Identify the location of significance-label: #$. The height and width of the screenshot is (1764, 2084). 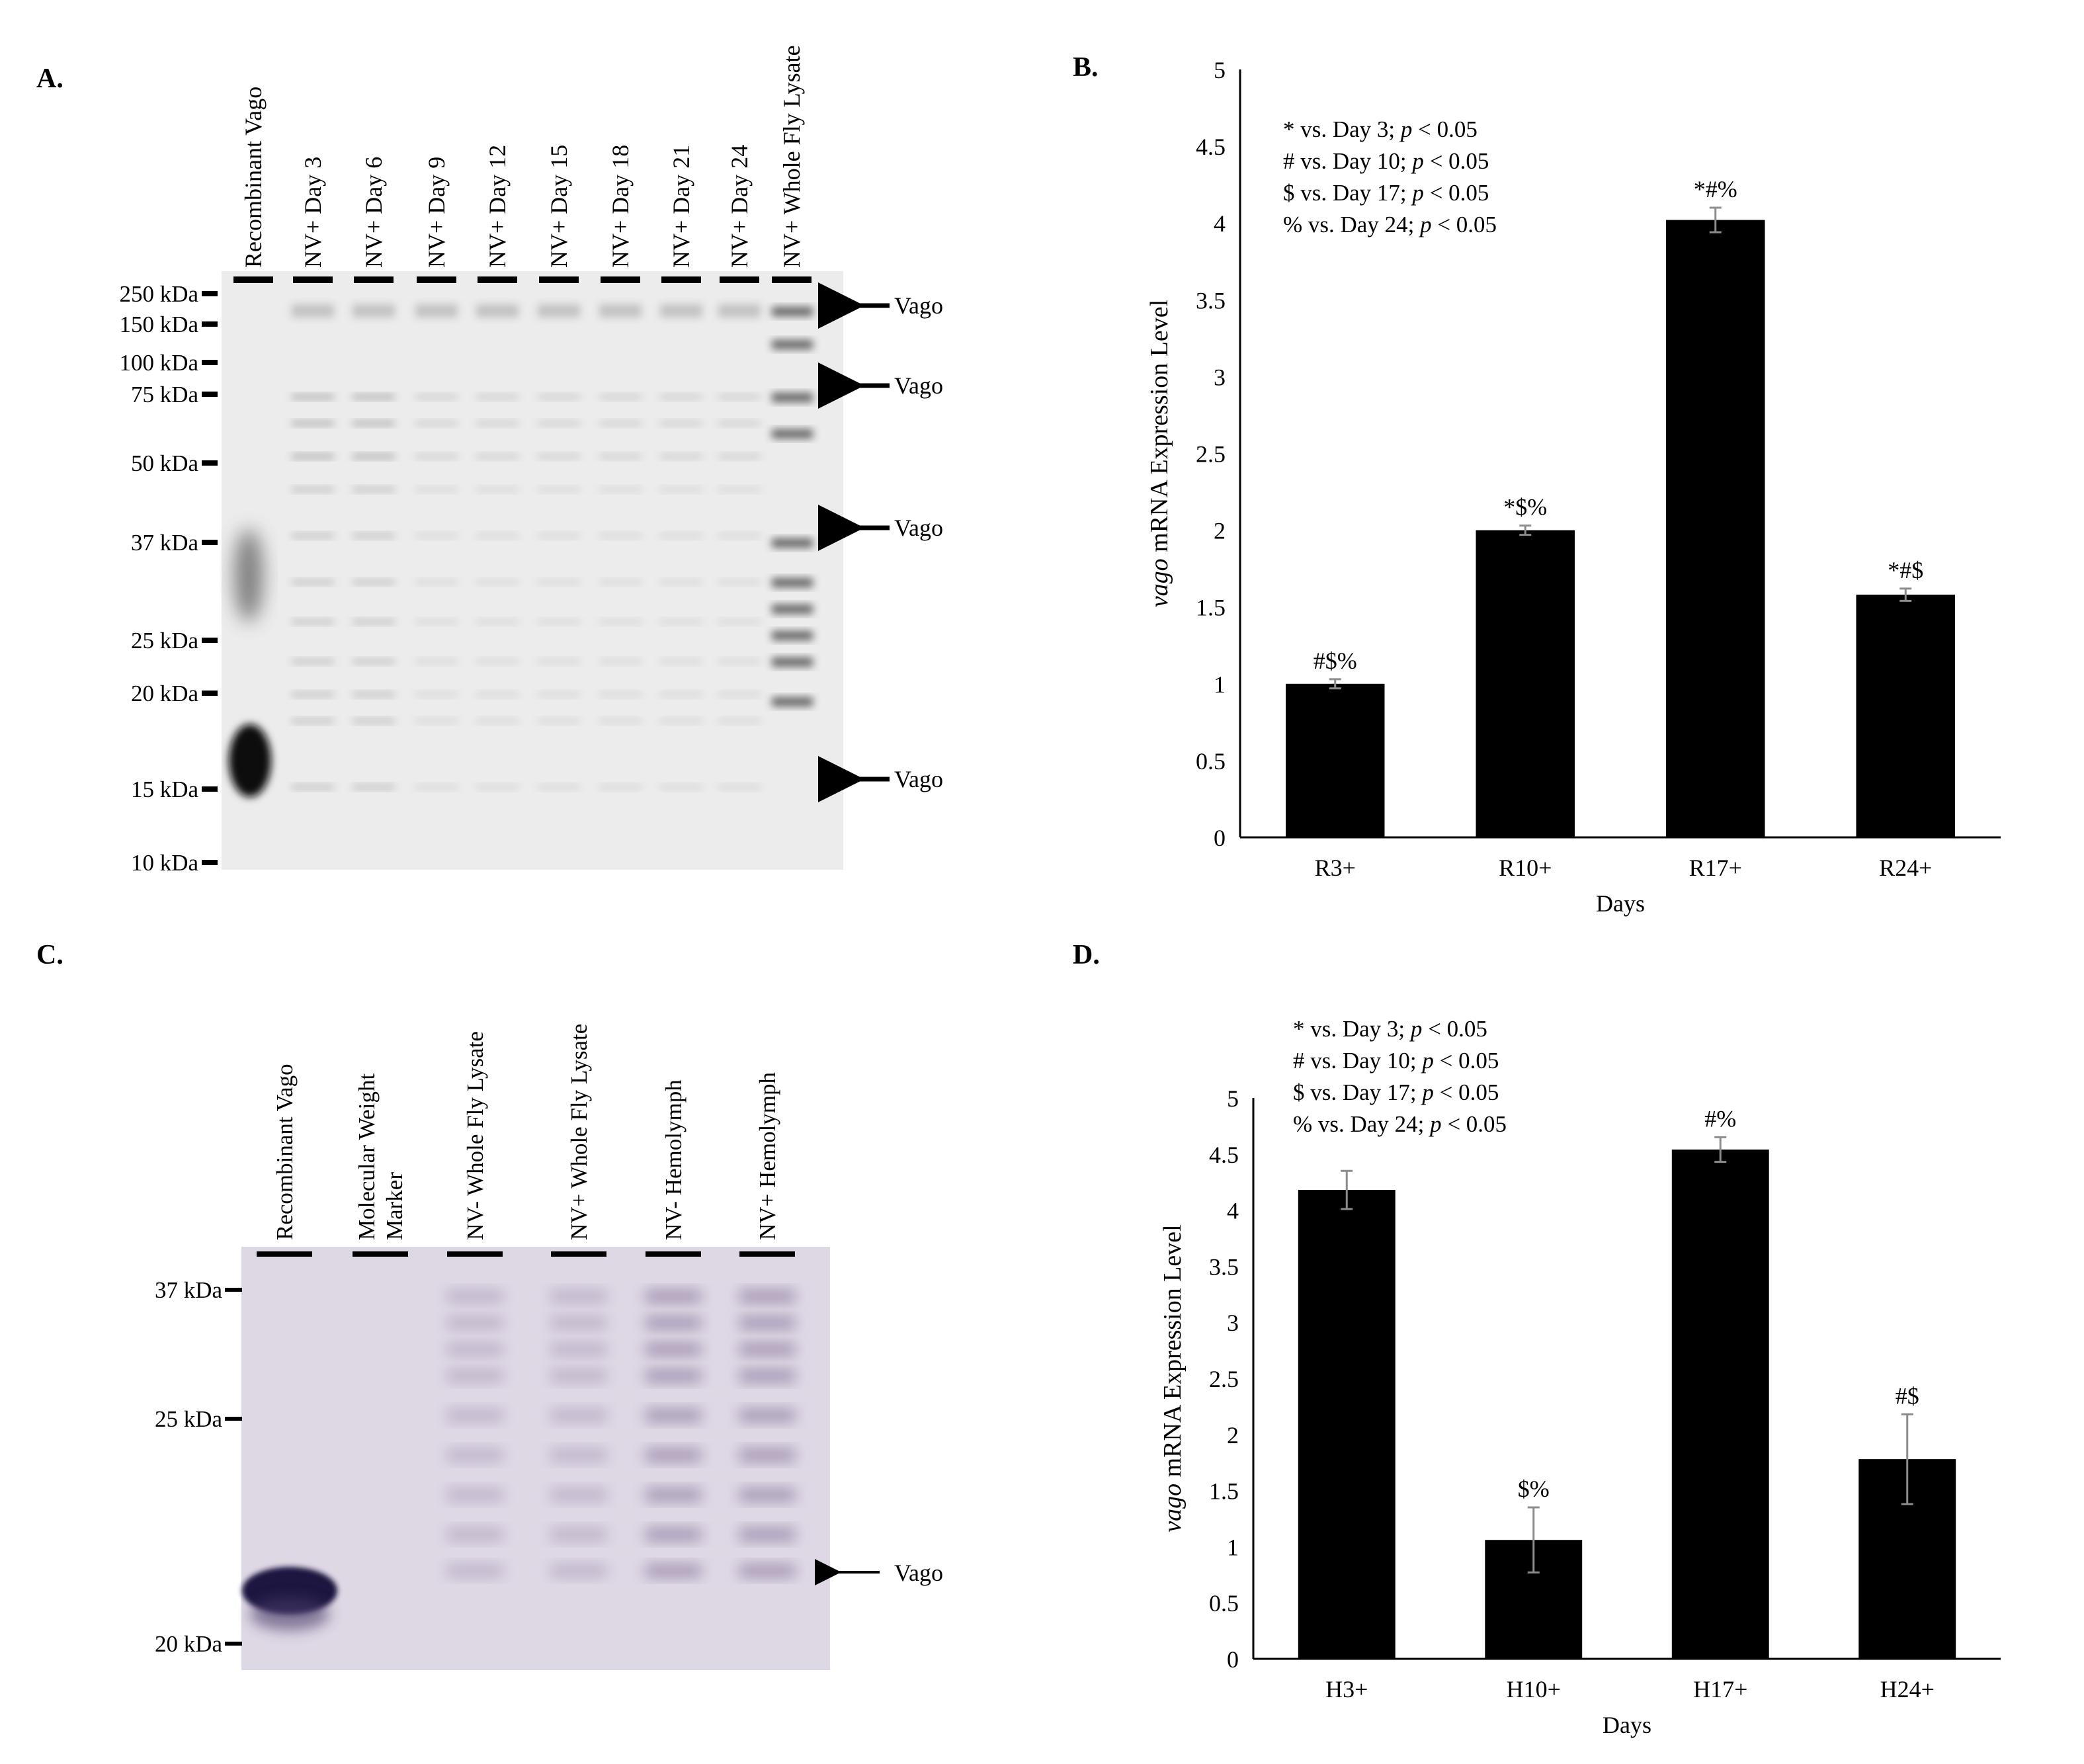
(1907, 1395).